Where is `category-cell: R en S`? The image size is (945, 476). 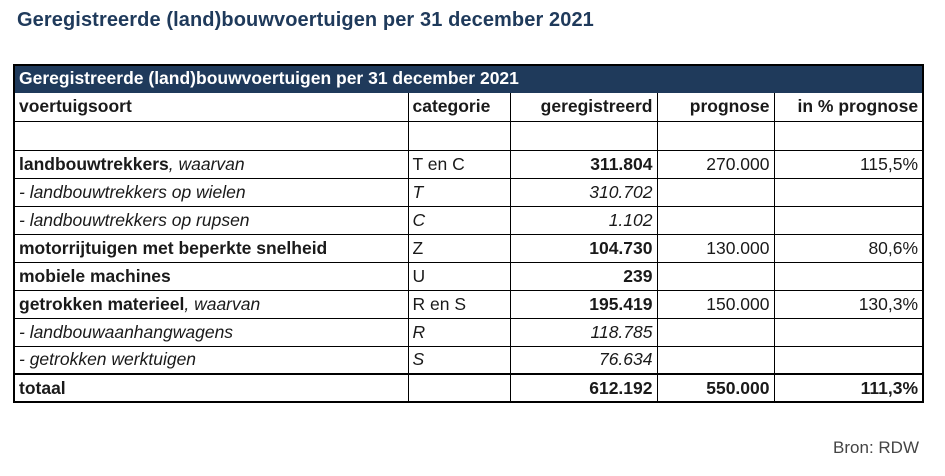 category-cell: R en S is located at coordinates (459, 304).